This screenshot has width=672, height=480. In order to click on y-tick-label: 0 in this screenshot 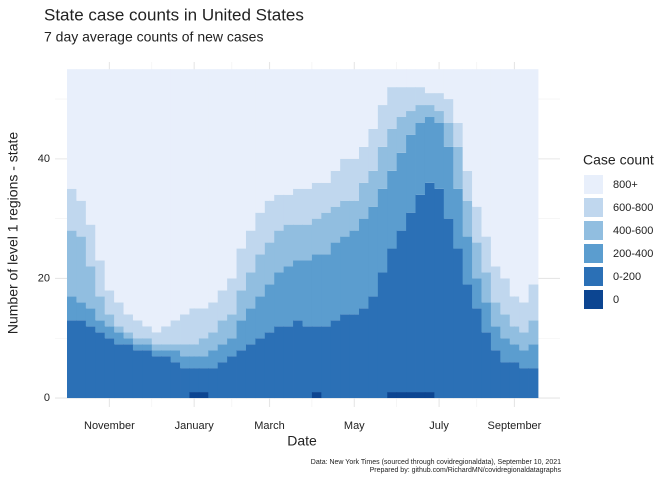, I will do `click(47, 398)`.